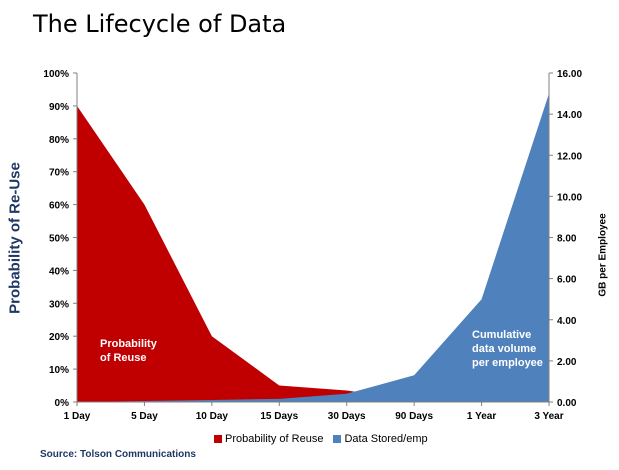 The image size is (619, 470). Describe the element at coordinates (59, 206) in the screenshot. I see `y-left-tick-label-6: 60%` at that location.